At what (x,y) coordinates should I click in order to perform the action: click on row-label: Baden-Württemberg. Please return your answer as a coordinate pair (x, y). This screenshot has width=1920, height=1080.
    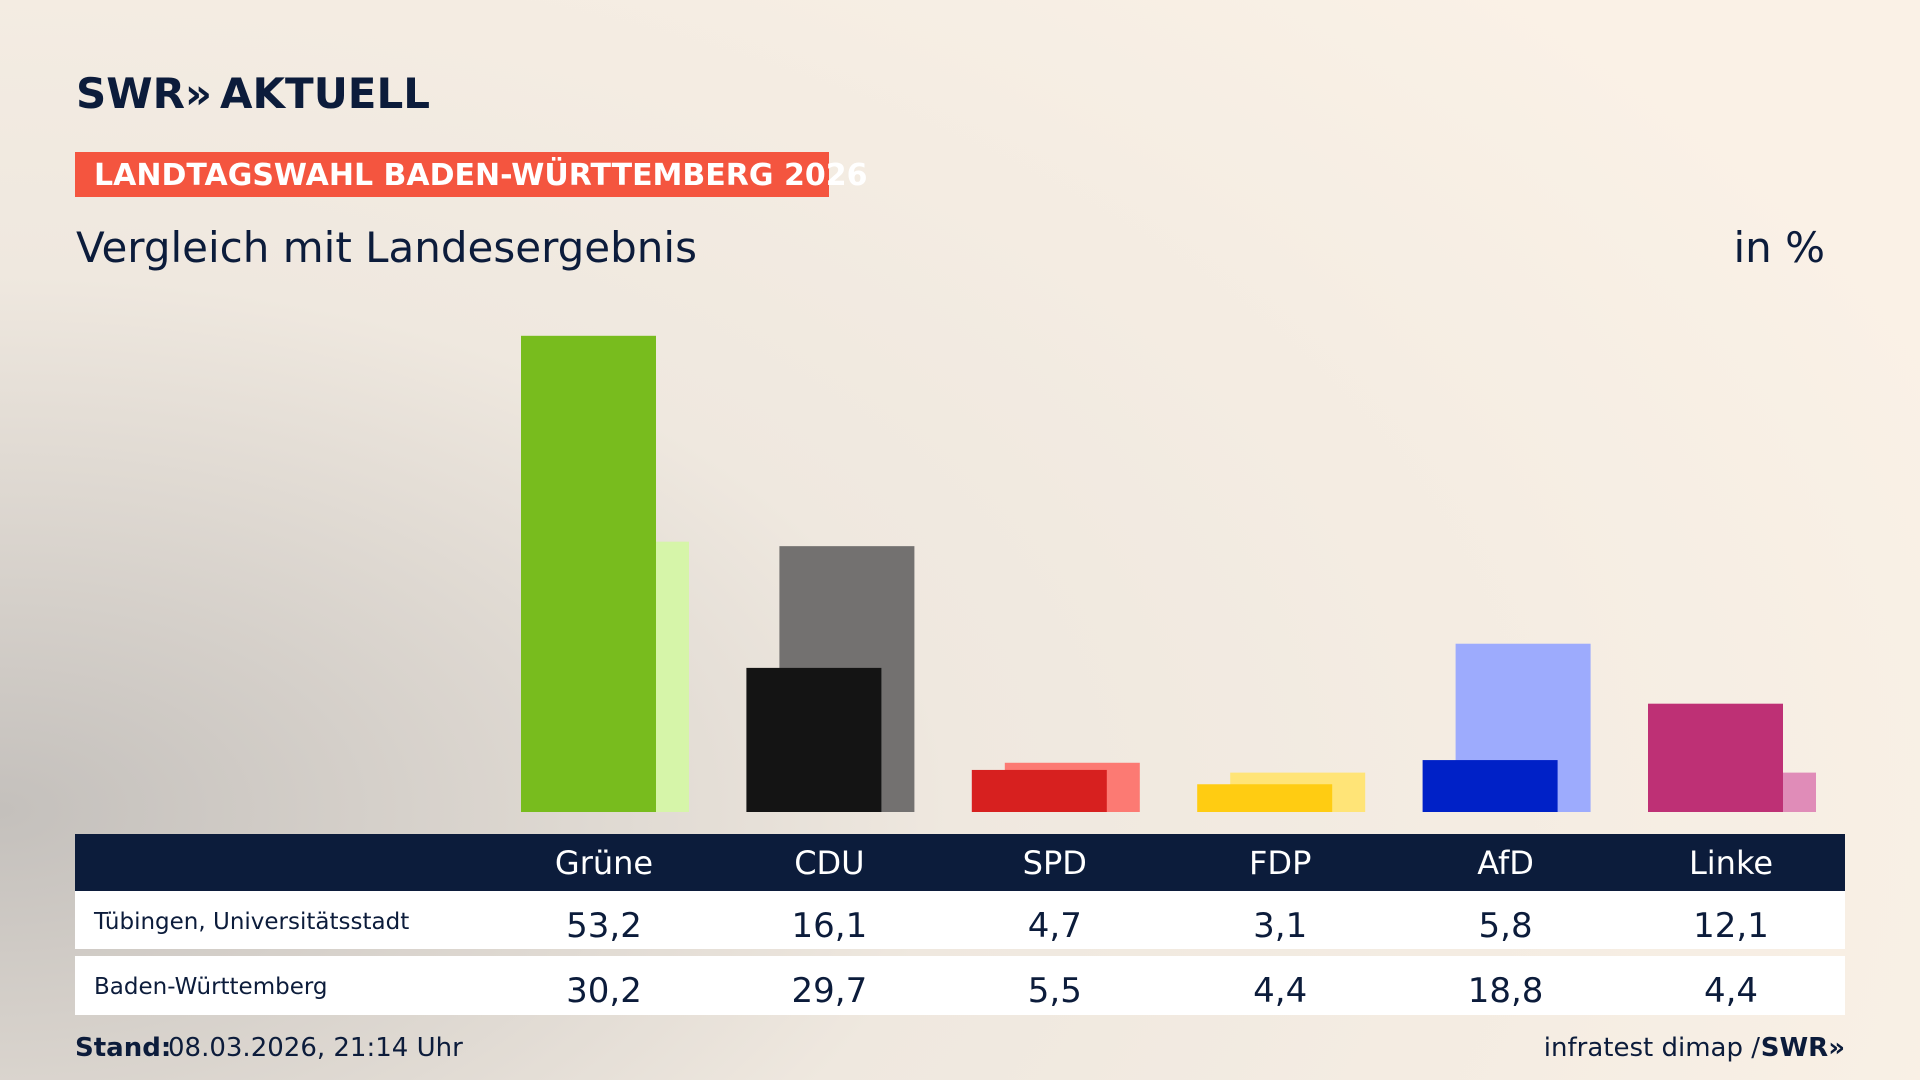
    Looking at the image, I should click on (211, 987).